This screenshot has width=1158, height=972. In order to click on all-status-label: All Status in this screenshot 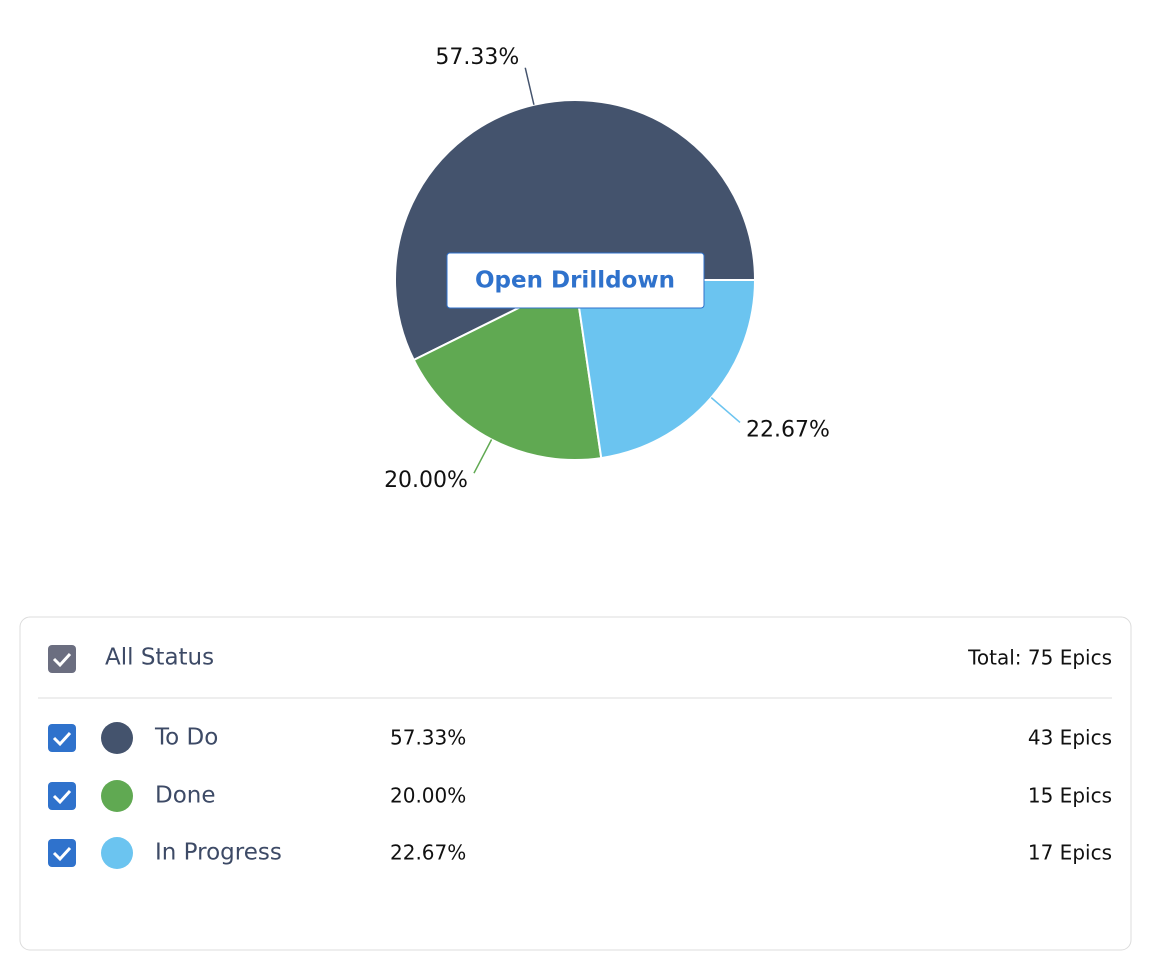, I will do `click(159, 658)`.